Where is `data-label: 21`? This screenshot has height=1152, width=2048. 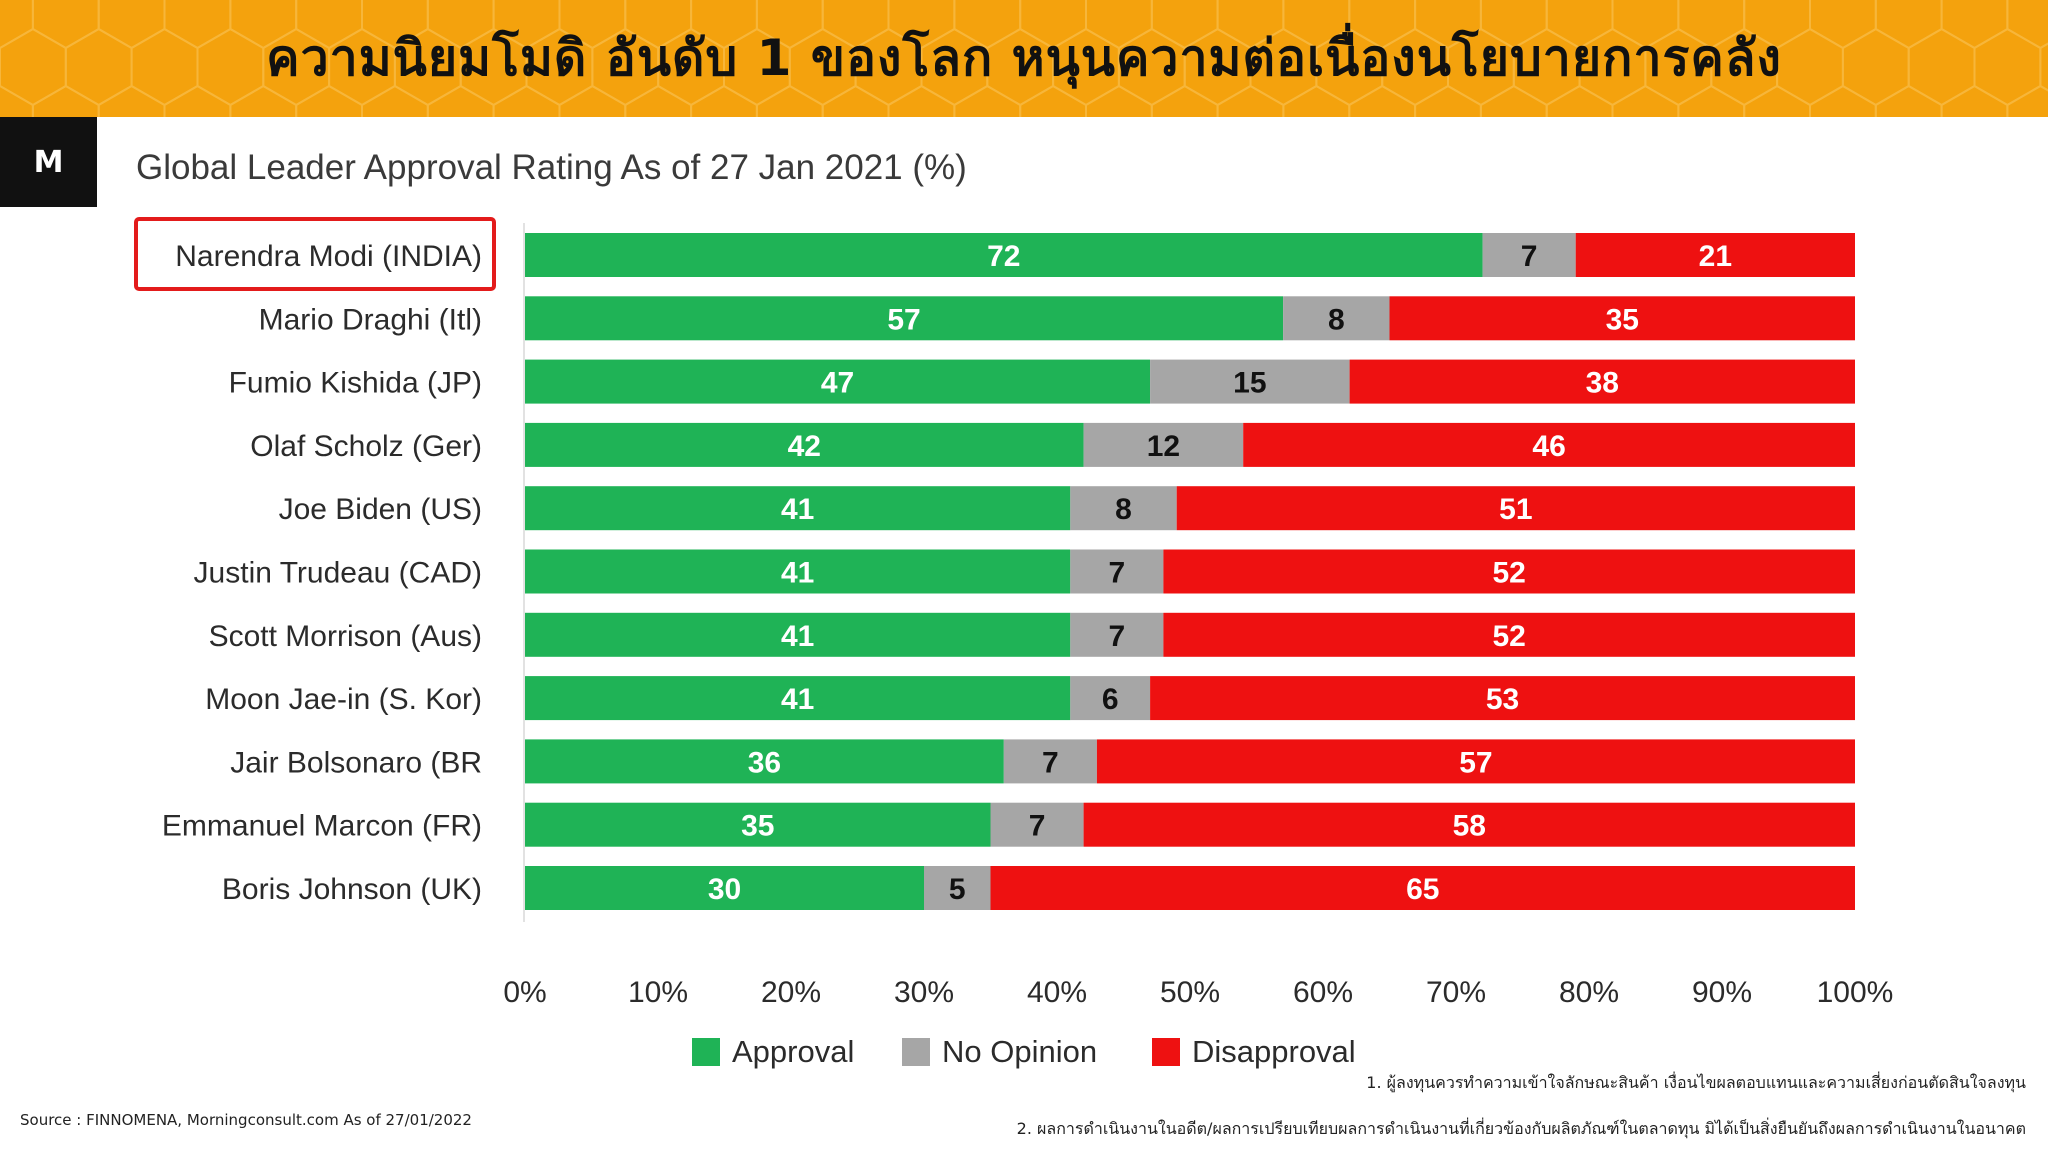 data-label: 21 is located at coordinates (1715, 256).